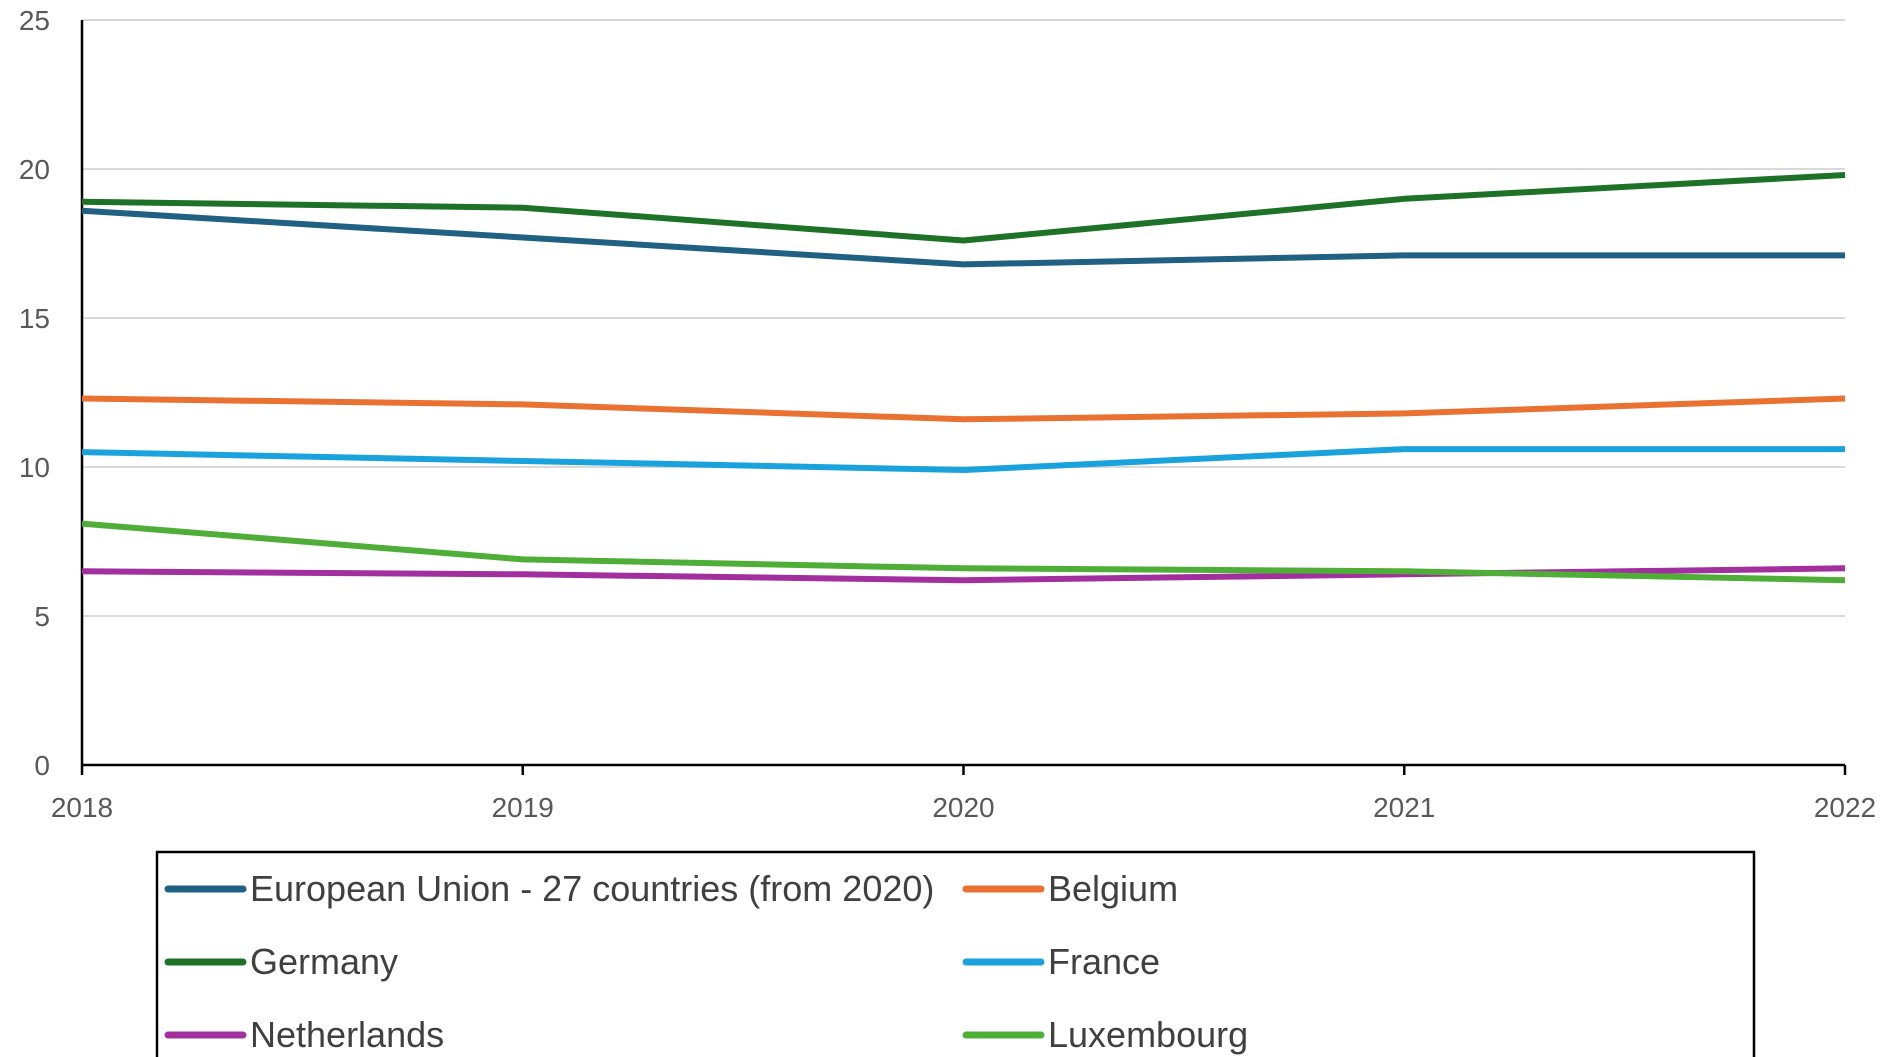 The height and width of the screenshot is (1057, 1883). I want to click on series-line-germany, so click(963, 208).